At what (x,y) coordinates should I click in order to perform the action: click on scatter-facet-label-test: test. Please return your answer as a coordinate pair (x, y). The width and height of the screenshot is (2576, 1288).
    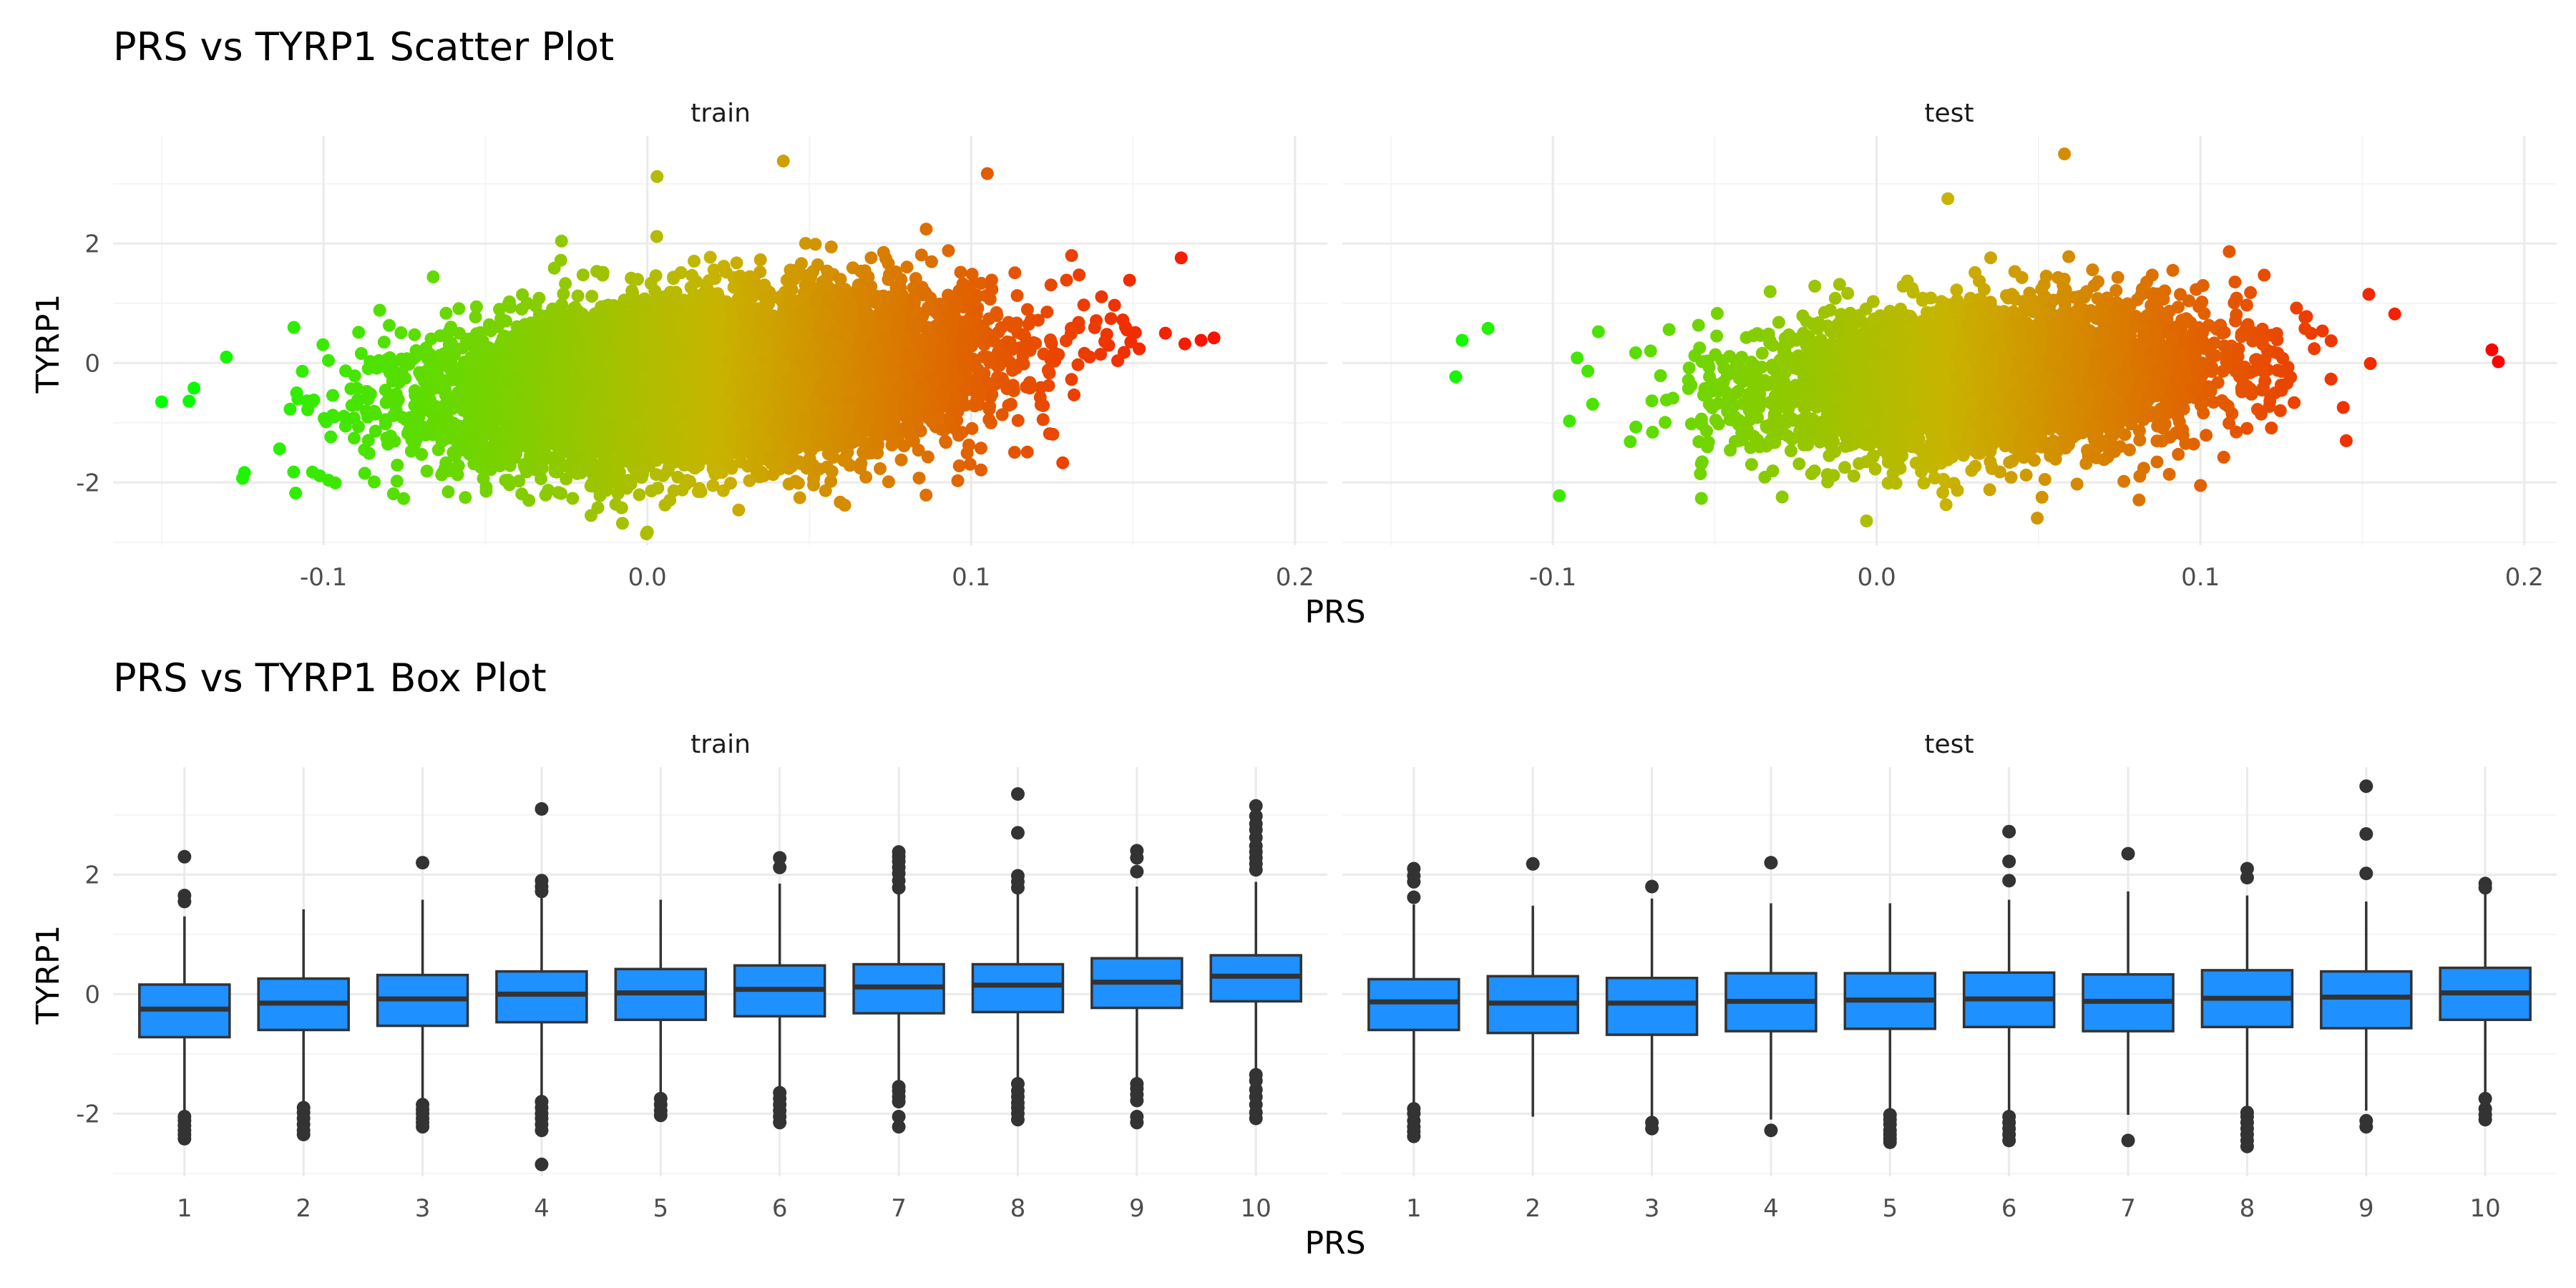
    Looking at the image, I should click on (1949, 113).